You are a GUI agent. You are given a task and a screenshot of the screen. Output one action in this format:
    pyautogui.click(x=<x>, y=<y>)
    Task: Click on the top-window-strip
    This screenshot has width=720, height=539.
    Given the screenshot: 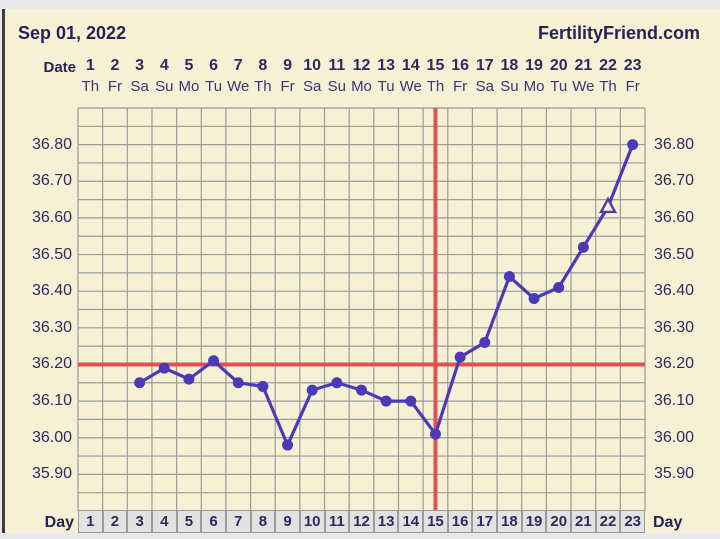 What is the action you would take?
    pyautogui.click(x=360, y=4)
    